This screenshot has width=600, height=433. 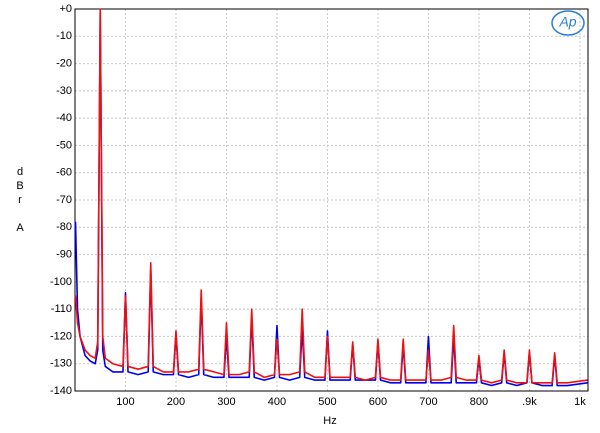 What do you see at coordinates (327, 402) in the screenshot?
I see `x-tick-label: 500` at bounding box center [327, 402].